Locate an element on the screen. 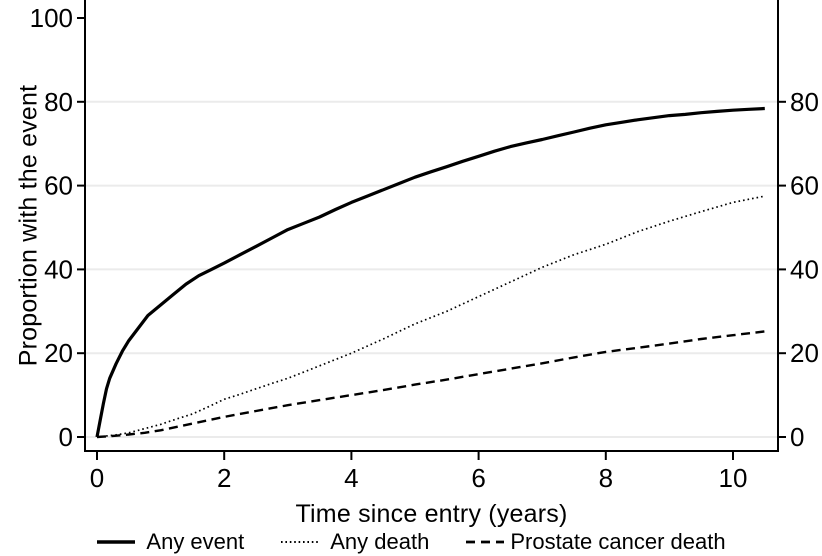 Image resolution: width=822 pixels, height=556 pixels. legend-item-any-event: Any event is located at coordinates (170, 542).